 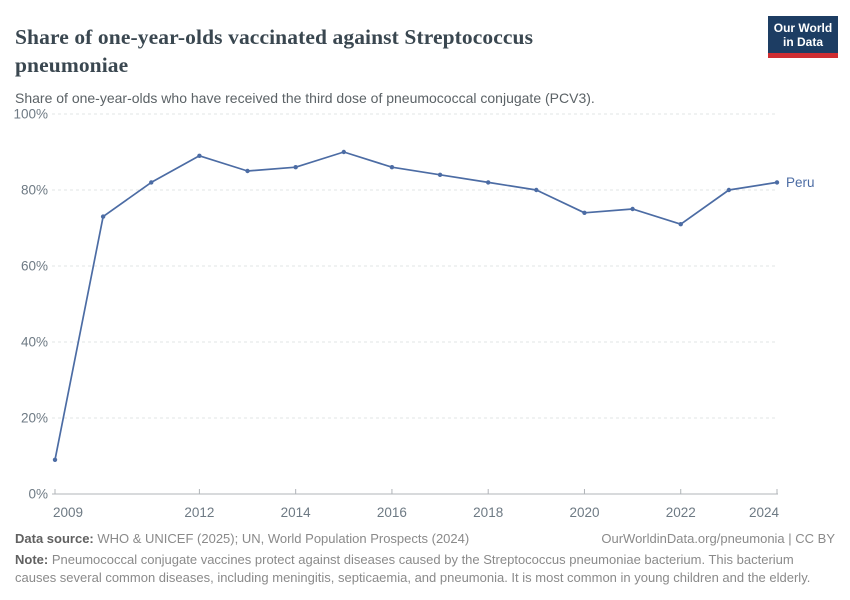 What do you see at coordinates (488, 512) in the screenshot?
I see `x-tick-label: 2018` at bounding box center [488, 512].